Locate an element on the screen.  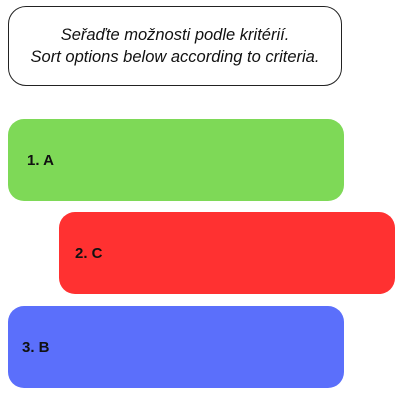
option-label: 3. B is located at coordinates (36, 347).